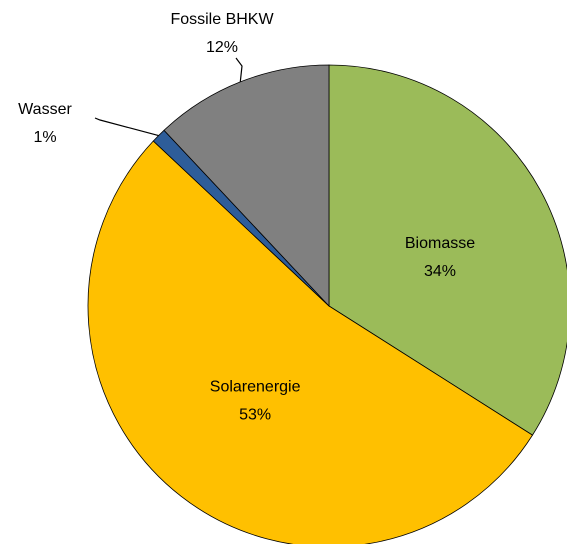 The image size is (567, 544). What do you see at coordinates (222, 19) in the screenshot?
I see `category-label: Fossile BHKW` at bounding box center [222, 19].